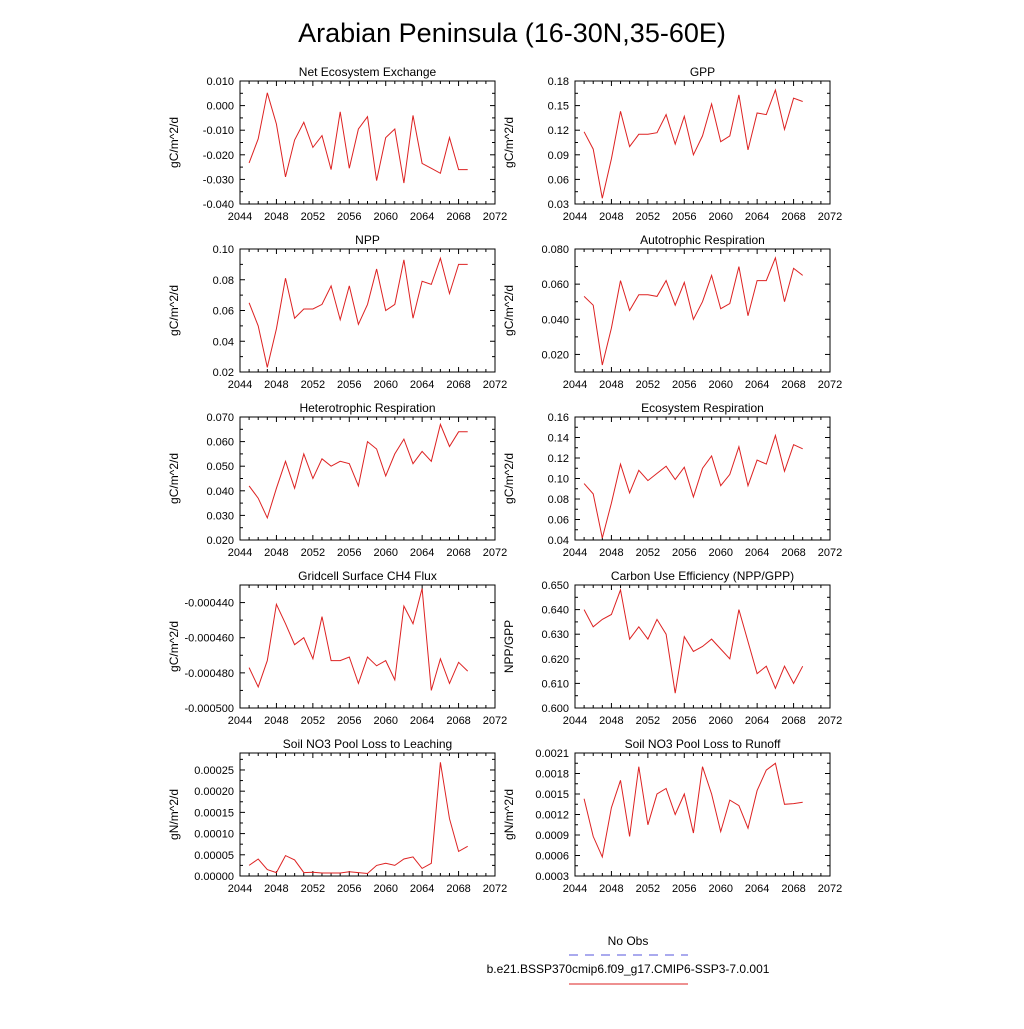 Image resolution: width=1024 pixels, height=1029 pixels. Describe the element at coordinates (367, 576) in the screenshot. I see `panel-title: Gridcell Surface CH4 Flux` at that location.